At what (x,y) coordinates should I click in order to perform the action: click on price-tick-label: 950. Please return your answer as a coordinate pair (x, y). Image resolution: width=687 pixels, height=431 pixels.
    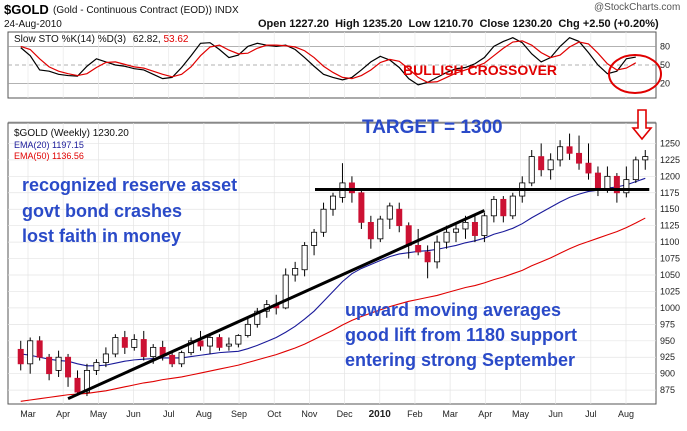
    Looking at the image, I should click on (667, 341).